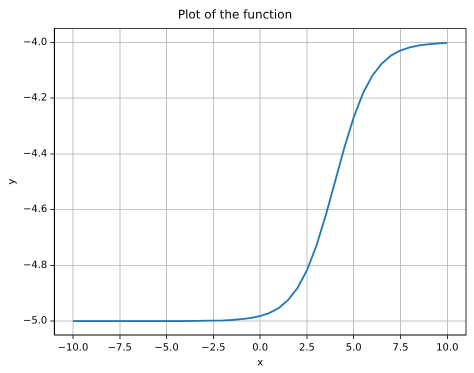  Describe the element at coordinates (73, 348) in the screenshot. I see `x-tick-label: −10.0` at that location.